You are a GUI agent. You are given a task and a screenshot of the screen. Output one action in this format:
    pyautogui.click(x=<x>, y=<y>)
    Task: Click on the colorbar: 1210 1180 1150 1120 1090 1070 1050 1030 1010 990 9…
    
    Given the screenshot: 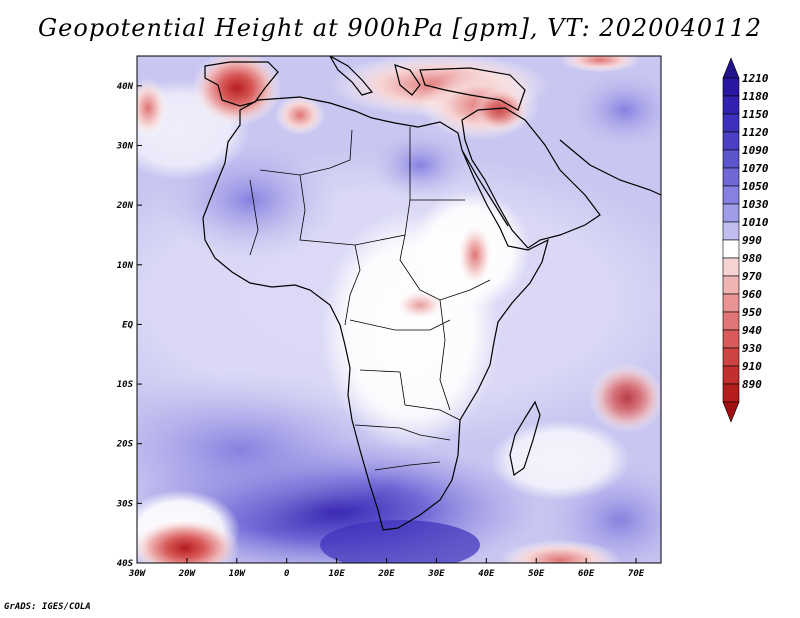 What is the action you would take?
    pyautogui.click(x=745, y=240)
    